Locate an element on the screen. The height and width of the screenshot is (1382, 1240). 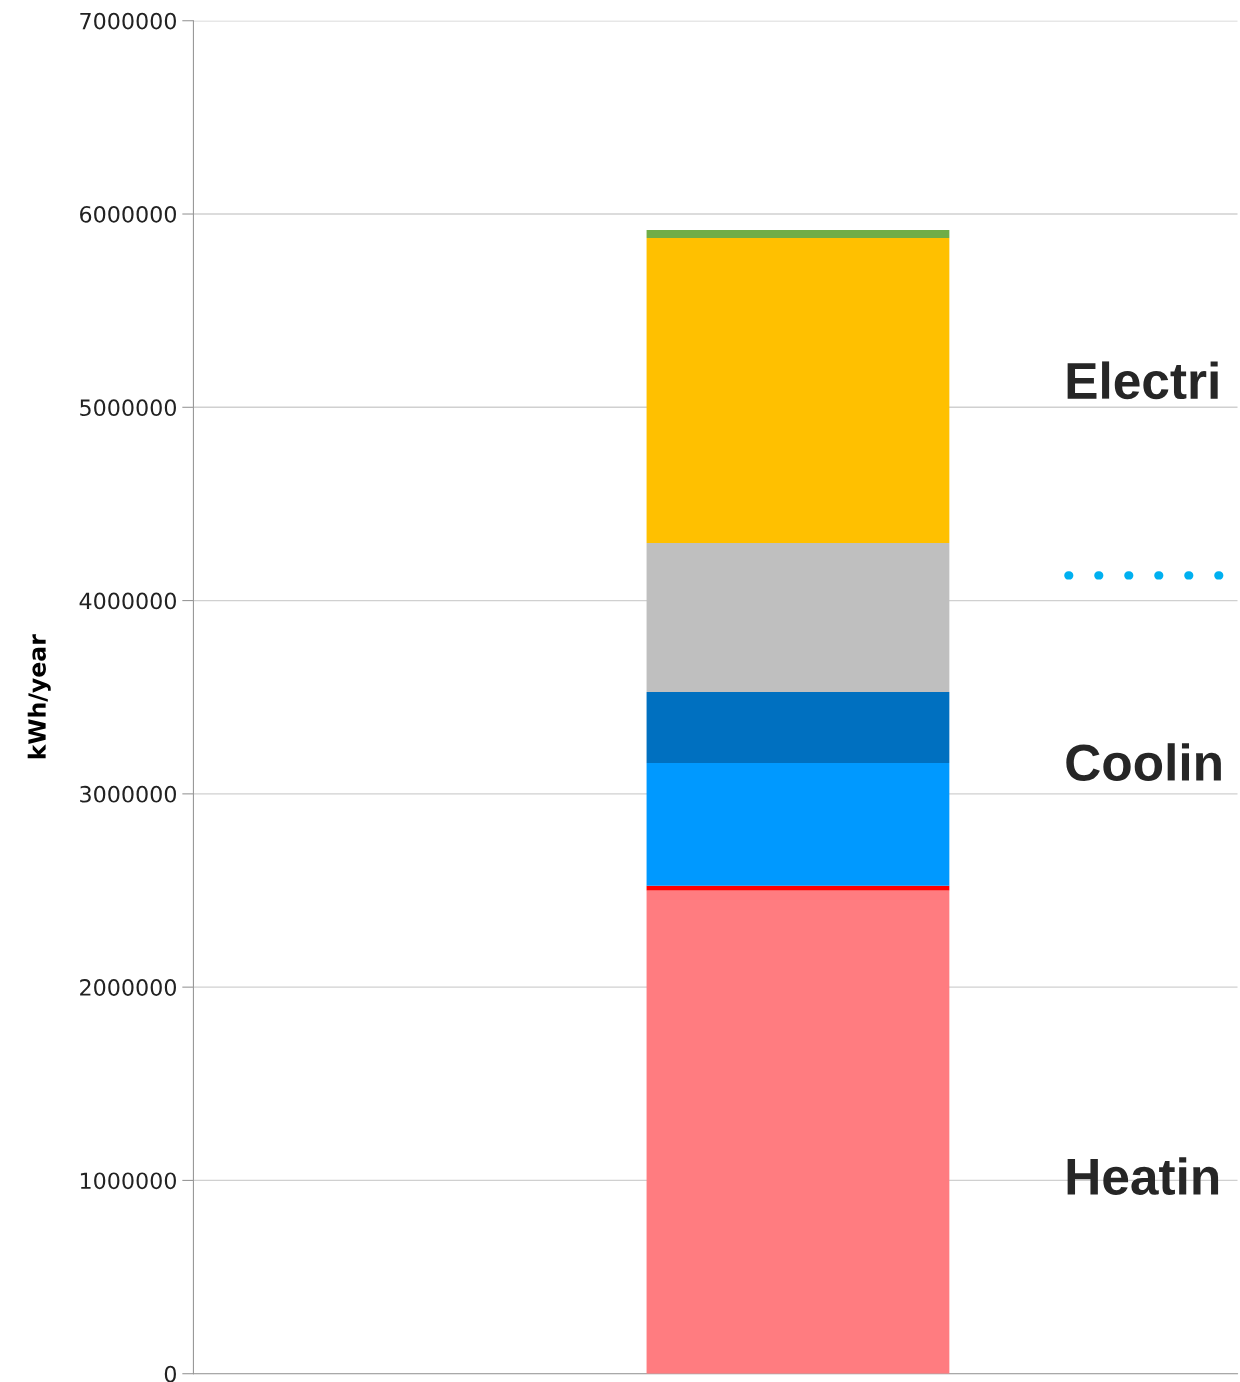
annotation: Heatin is located at coordinates (1143, 1176).